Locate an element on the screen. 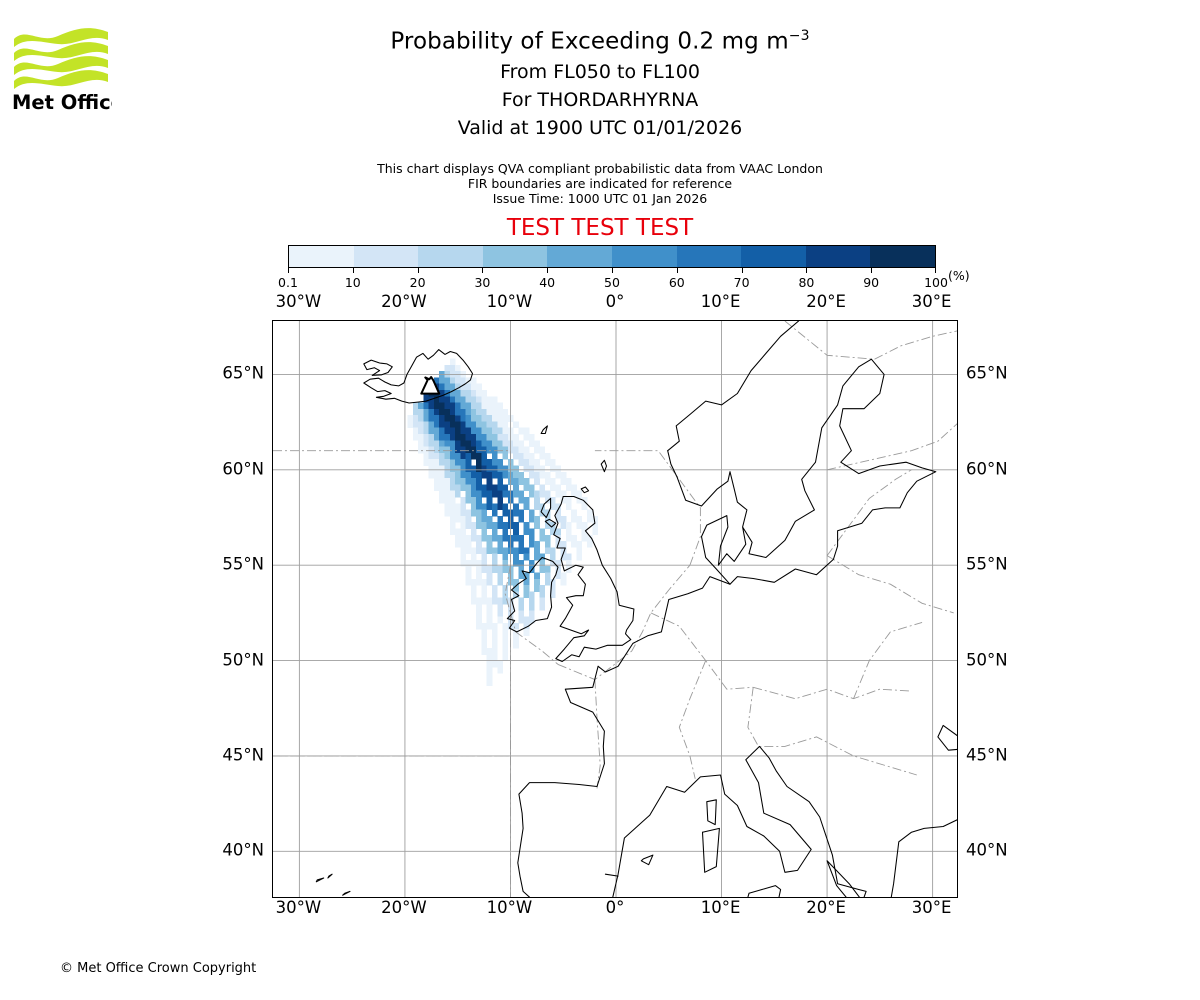  fir-finland-boundary is located at coordinates (892, 447).